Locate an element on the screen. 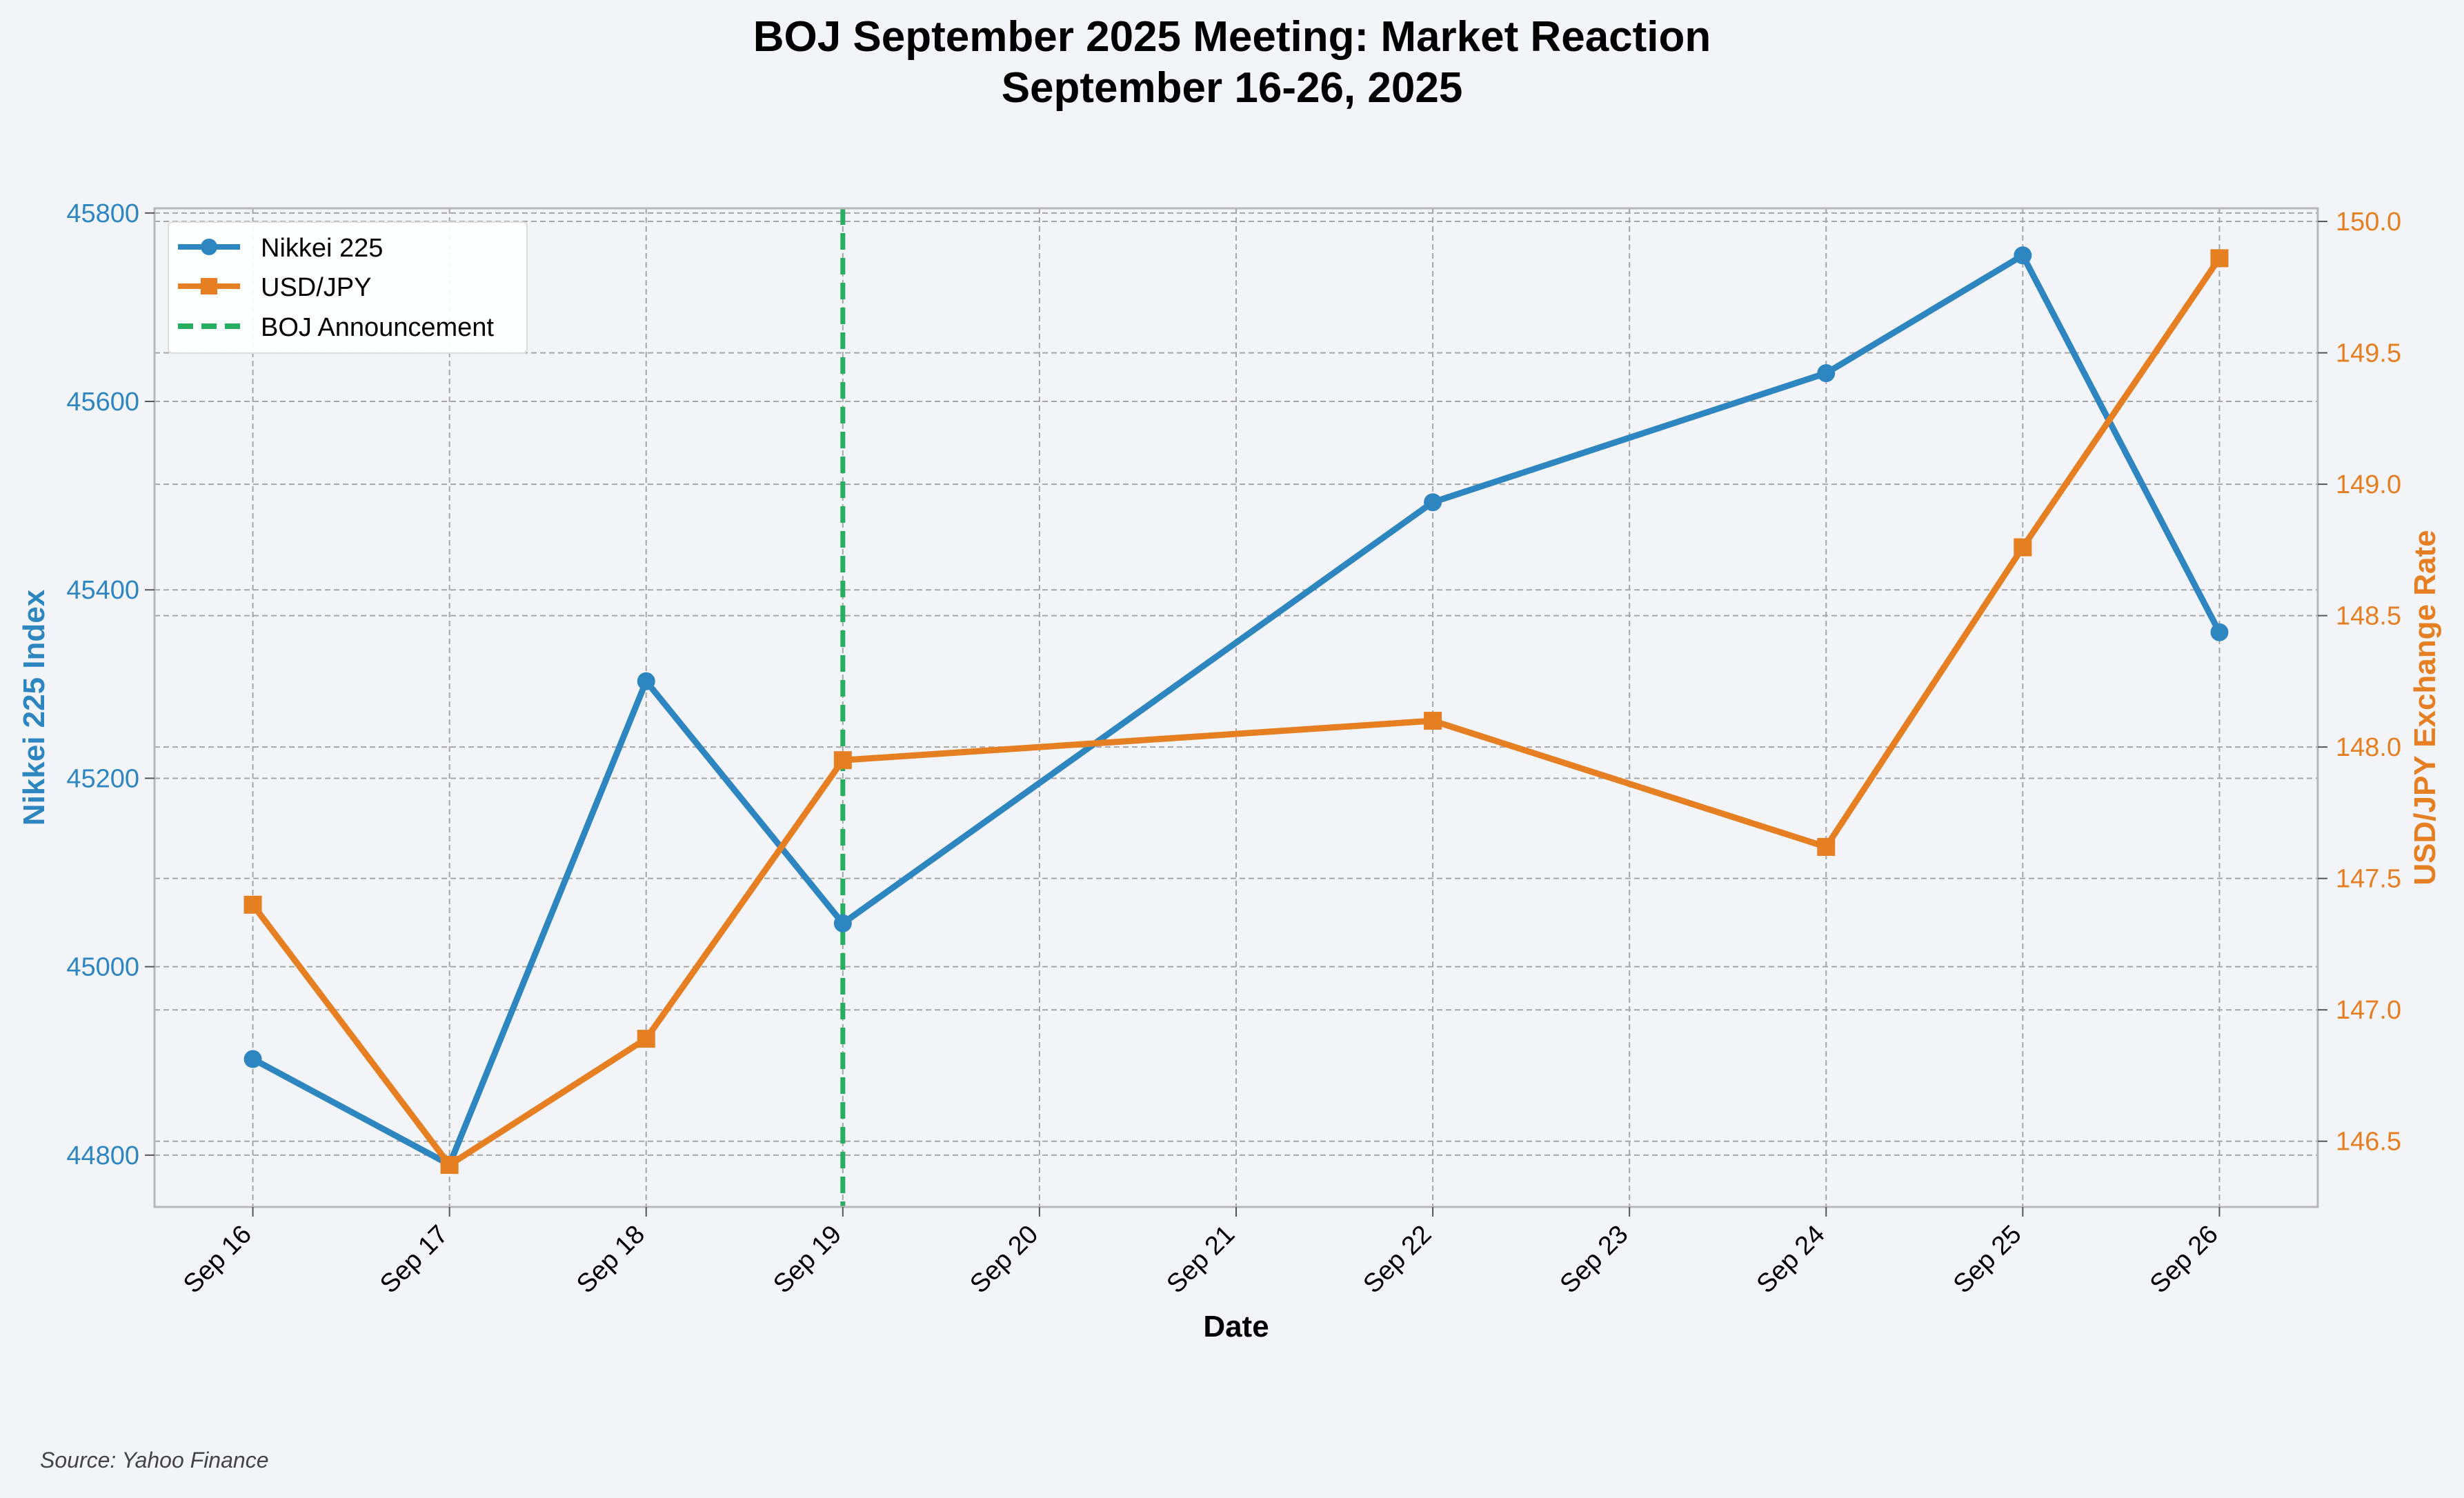  y-tick-label-left: 45800 is located at coordinates (102, 213).